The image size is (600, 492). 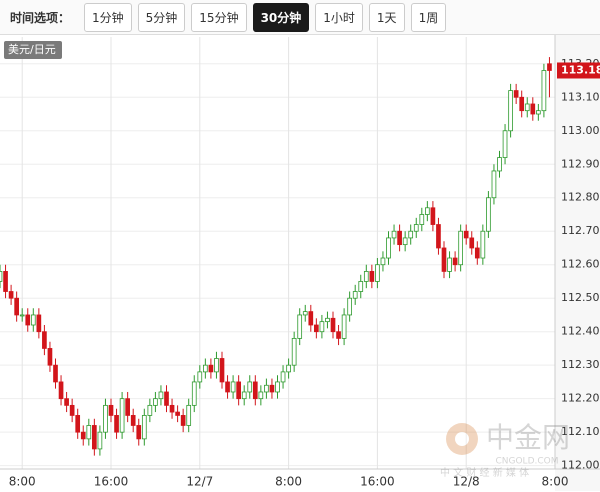 What do you see at coordinates (580, 331) in the screenshot?
I see `y-tick-label: 112.40` at bounding box center [580, 331].